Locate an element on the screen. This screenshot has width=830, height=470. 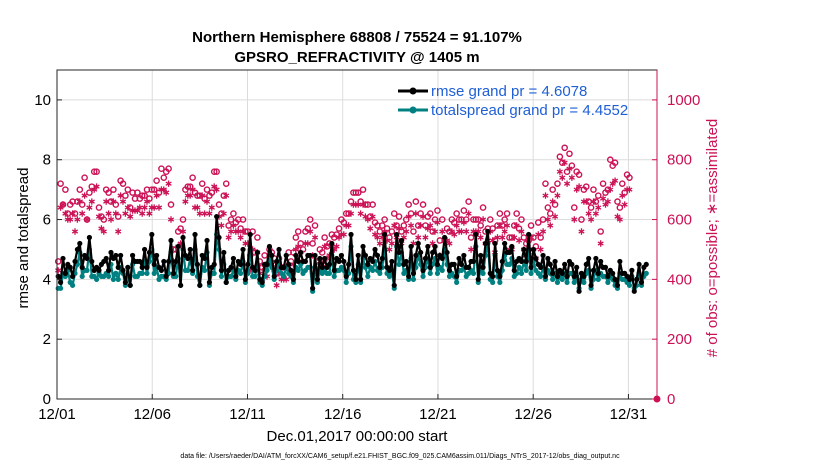
y-left-ticks: 0 2 4 6 8 10 is located at coordinates (48, 250).